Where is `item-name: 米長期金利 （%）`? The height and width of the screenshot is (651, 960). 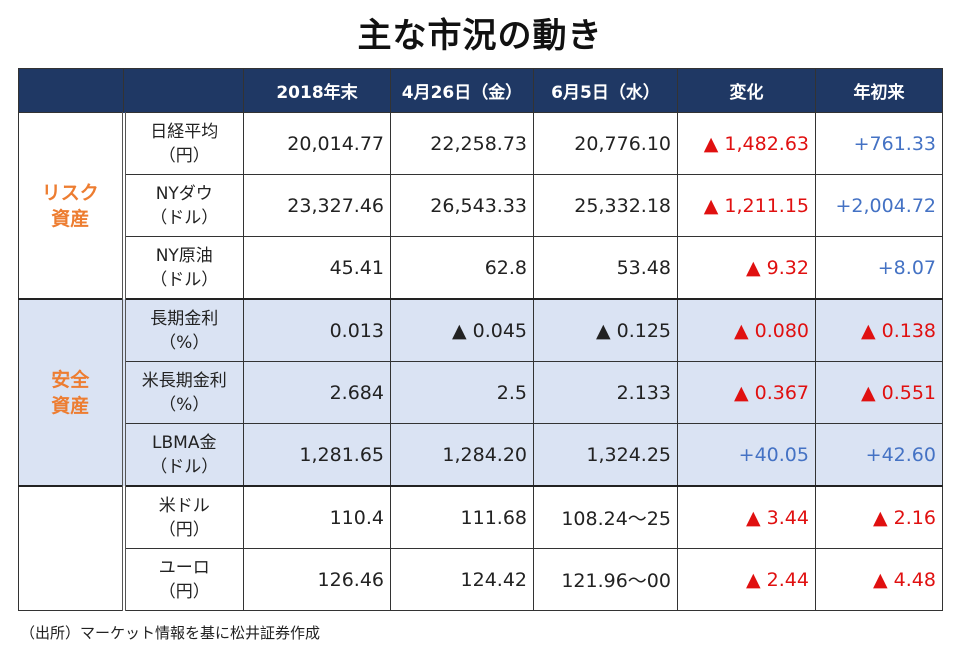
item-name: 米長期金利 （%） is located at coordinates (183, 392).